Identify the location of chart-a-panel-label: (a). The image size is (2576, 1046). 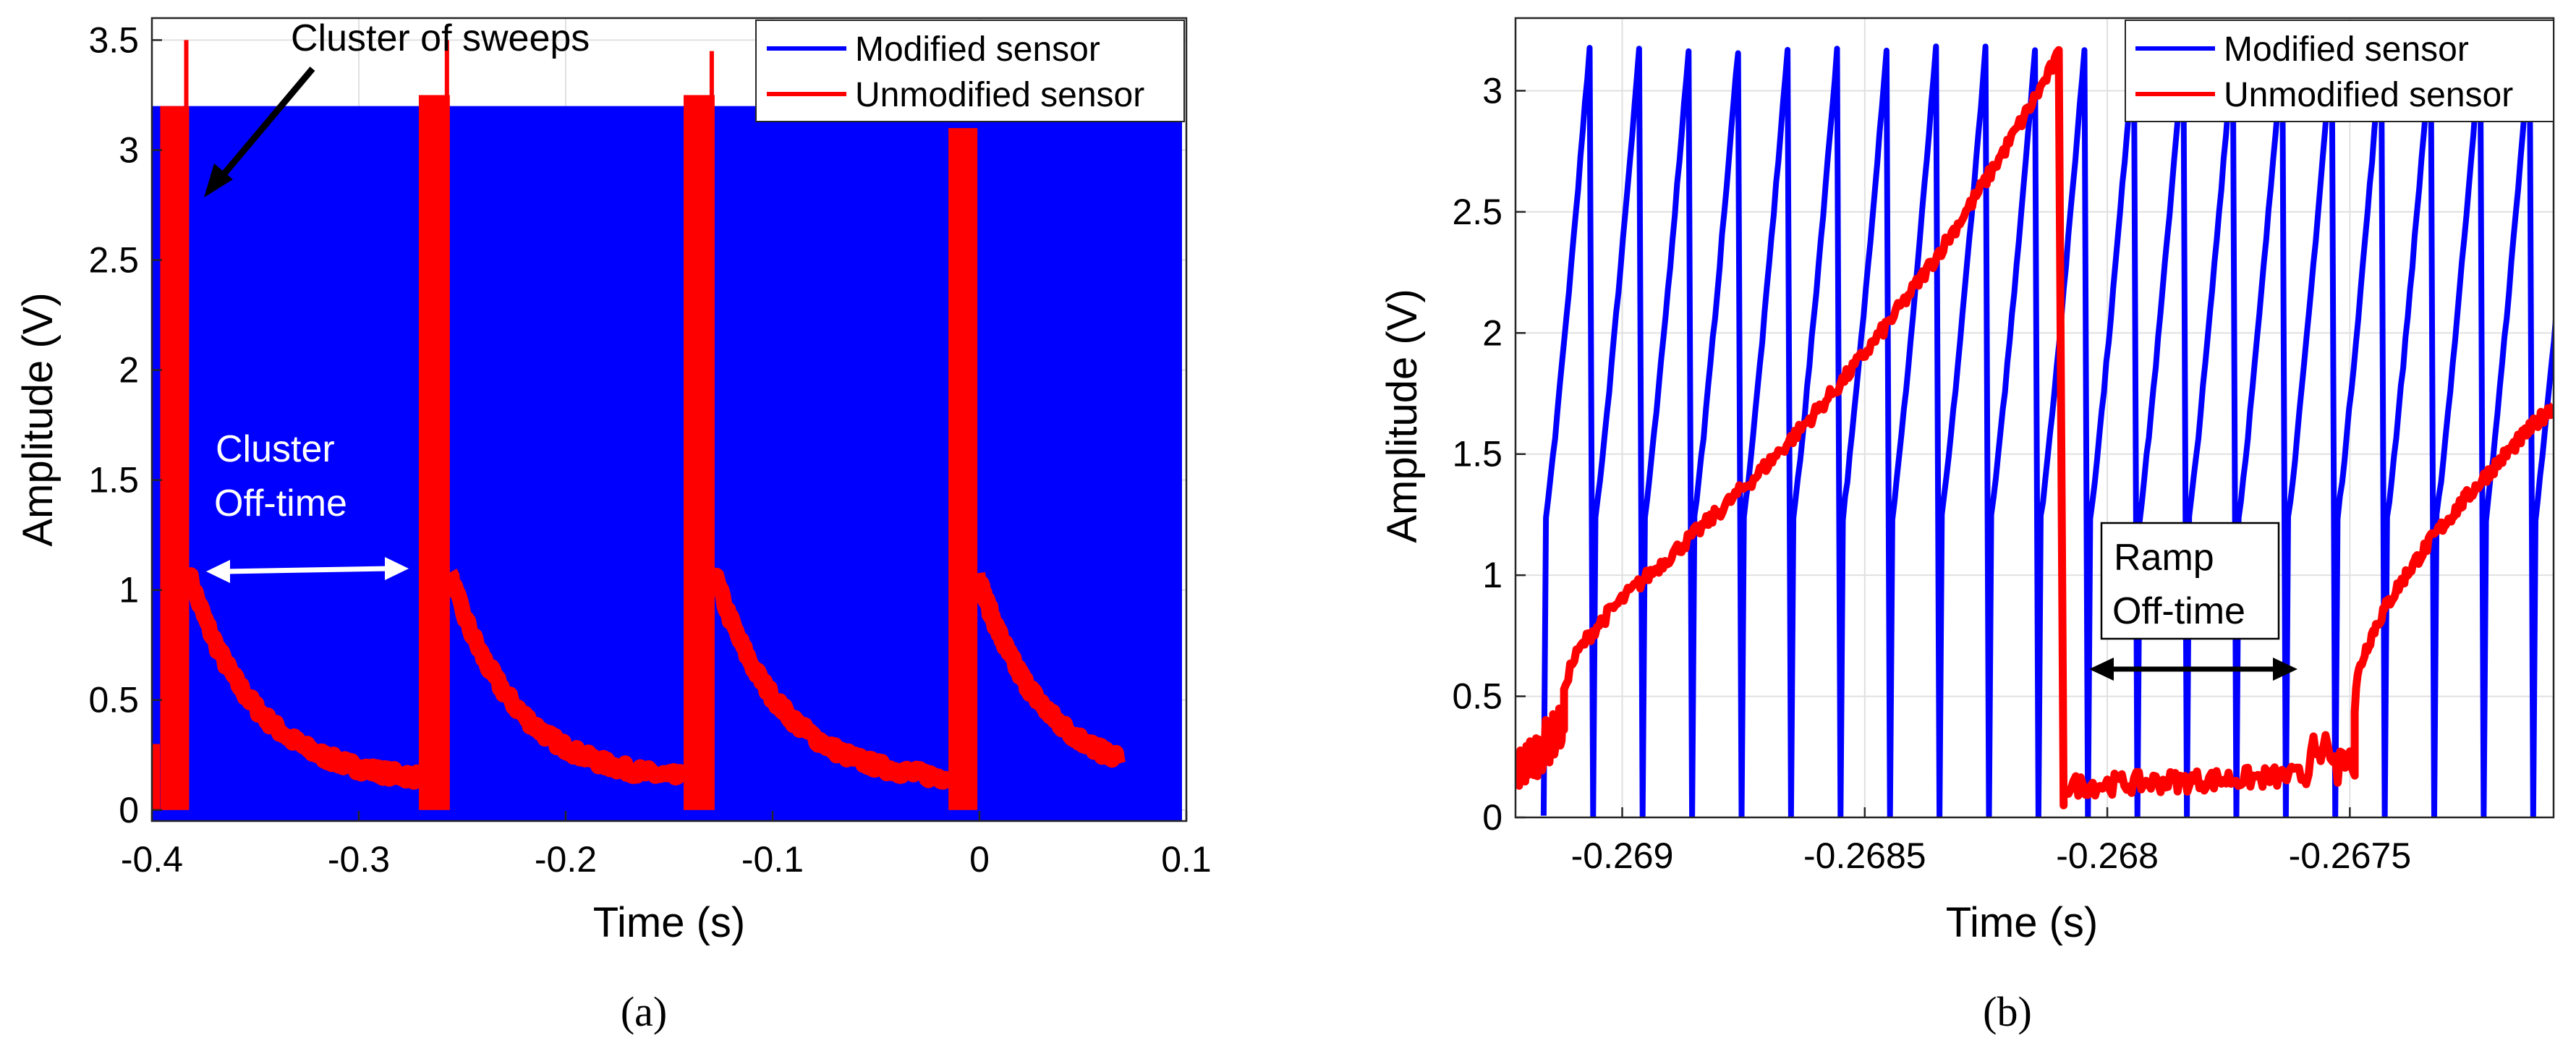
(644, 1011).